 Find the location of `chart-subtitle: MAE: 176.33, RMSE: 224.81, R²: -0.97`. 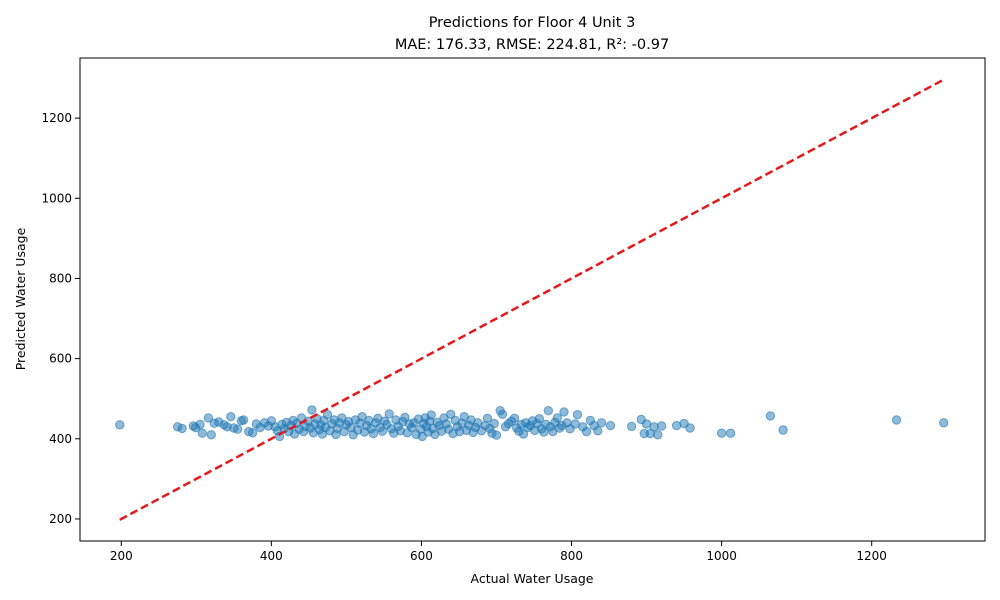

chart-subtitle: MAE: 176.33, RMSE: 224.81, R²: -0.97 is located at coordinates (532, 45).